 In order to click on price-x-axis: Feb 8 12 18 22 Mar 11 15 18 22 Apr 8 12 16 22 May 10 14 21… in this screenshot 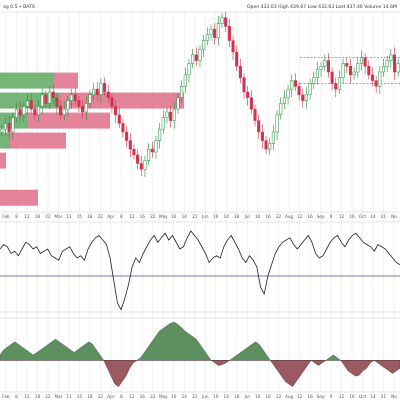, I will do `click(199, 216)`.